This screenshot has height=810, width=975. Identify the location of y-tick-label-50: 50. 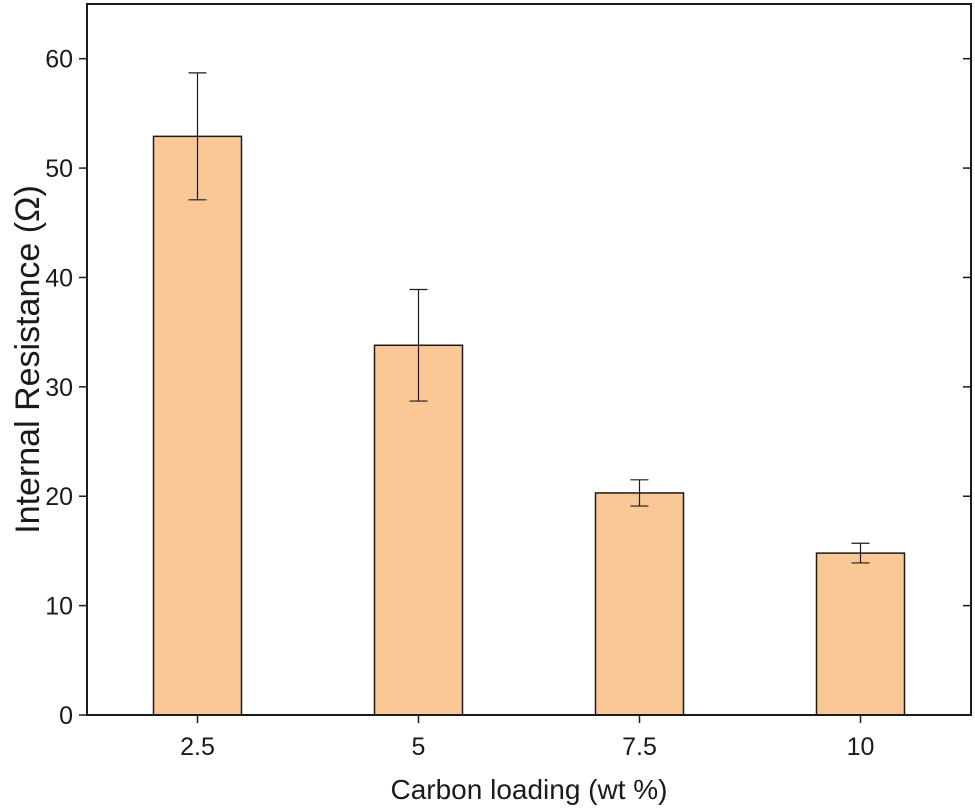
(59, 169).